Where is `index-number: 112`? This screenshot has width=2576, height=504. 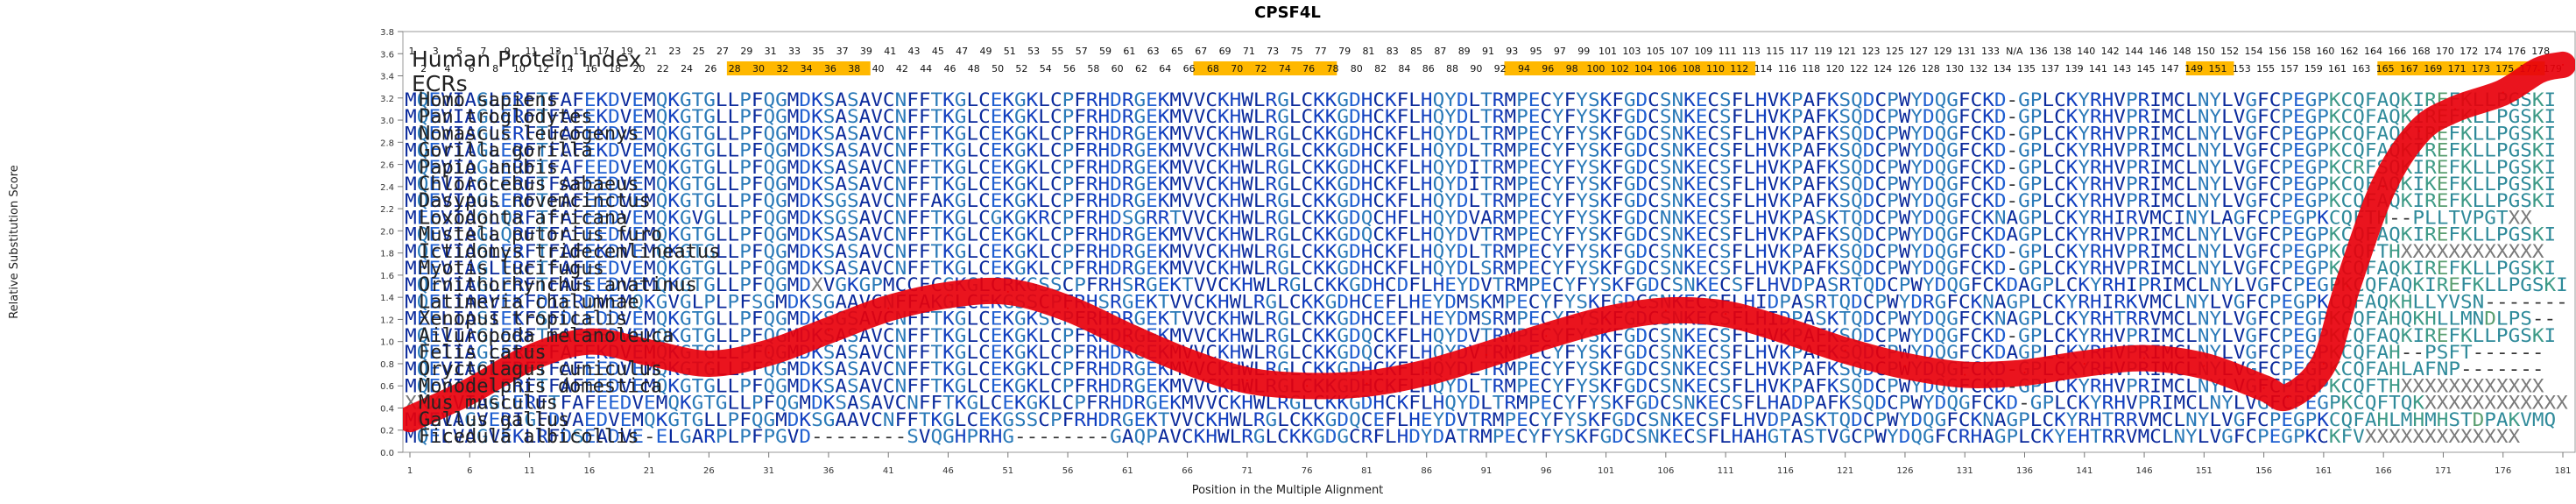
index-number: 112 is located at coordinates (1739, 69).